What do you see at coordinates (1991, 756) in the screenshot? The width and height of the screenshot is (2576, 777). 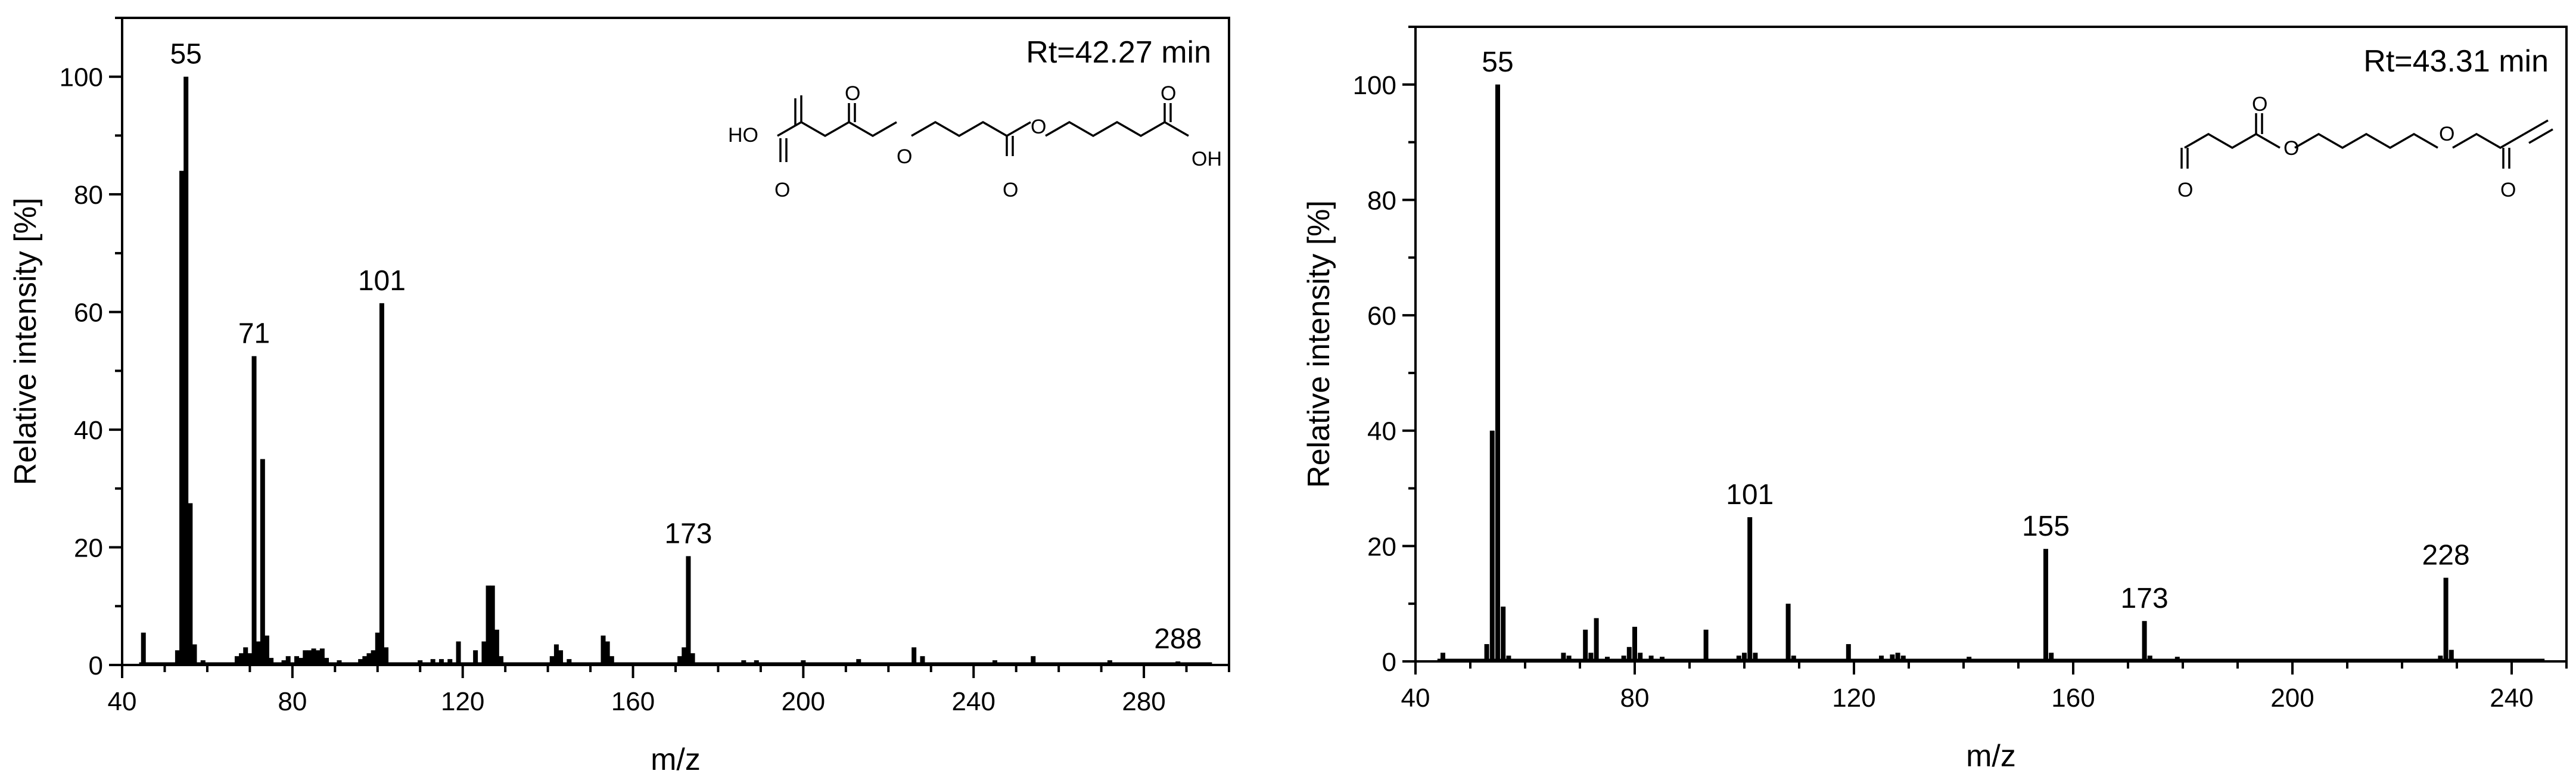 I see `right-x-axis-title: m/z` at bounding box center [1991, 756].